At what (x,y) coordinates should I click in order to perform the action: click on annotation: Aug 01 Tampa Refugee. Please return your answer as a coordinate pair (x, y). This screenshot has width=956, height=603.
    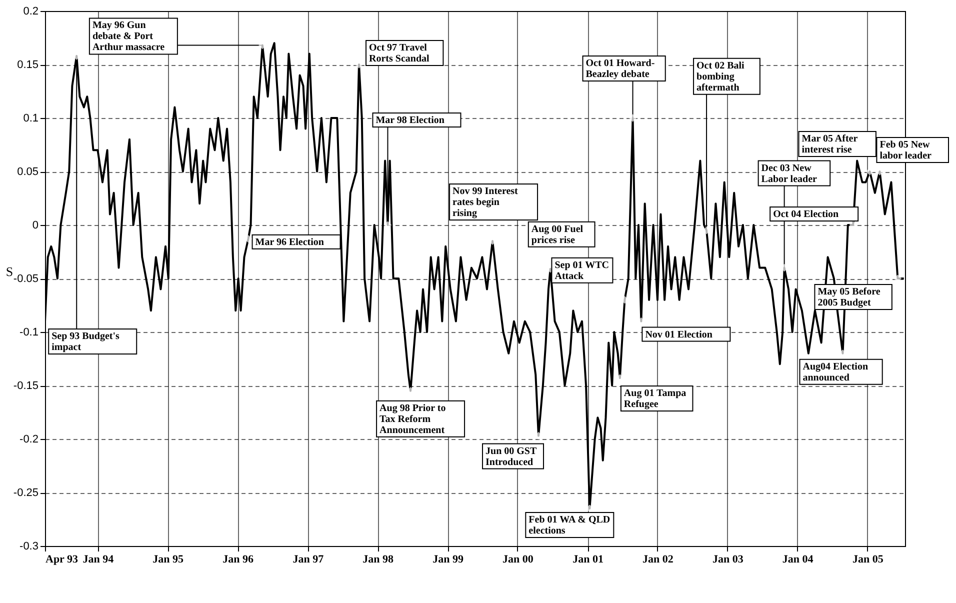
    Looking at the image, I should click on (655, 399).